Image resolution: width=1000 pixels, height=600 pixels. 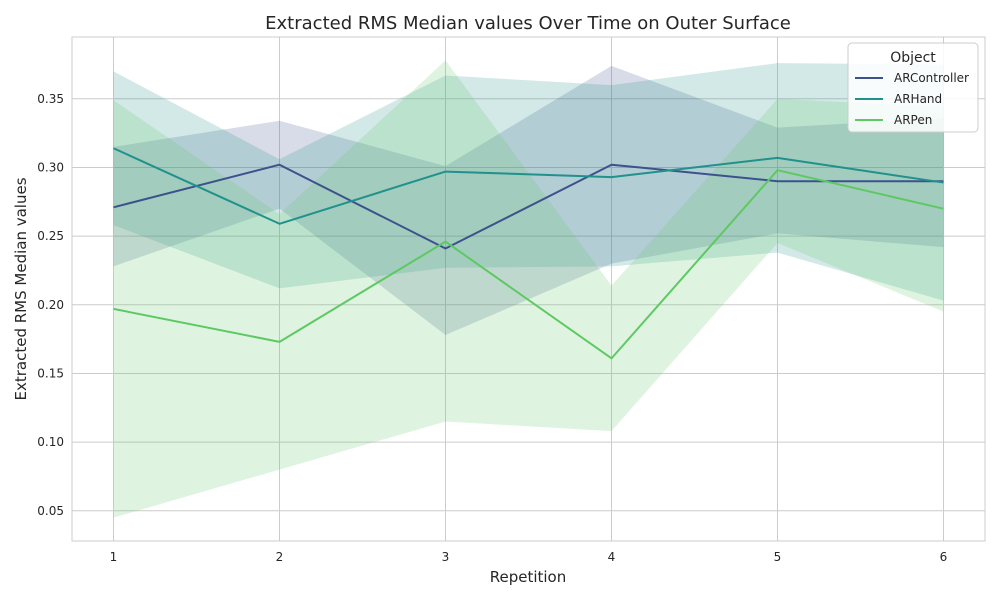 I want to click on y-tick-label: 0.30, so click(x=50, y=167).